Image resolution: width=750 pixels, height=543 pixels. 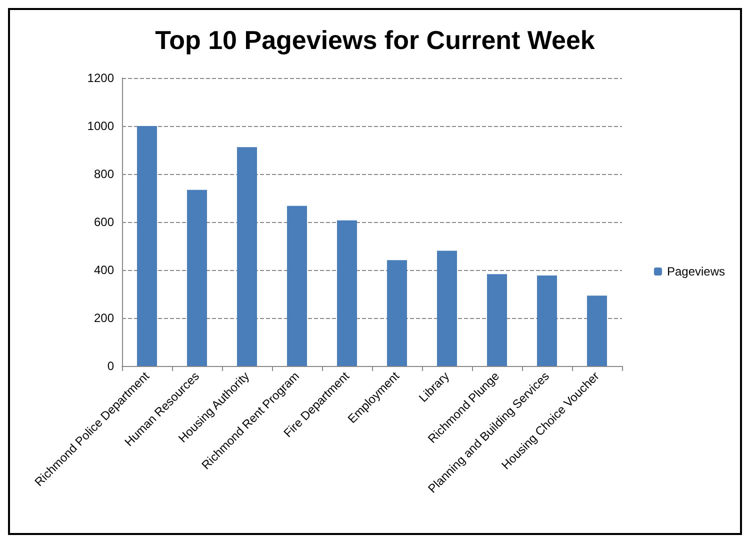 What do you see at coordinates (104, 174) in the screenshot?
I see `y-tick-label: 800` at bounding box center [104, 174].